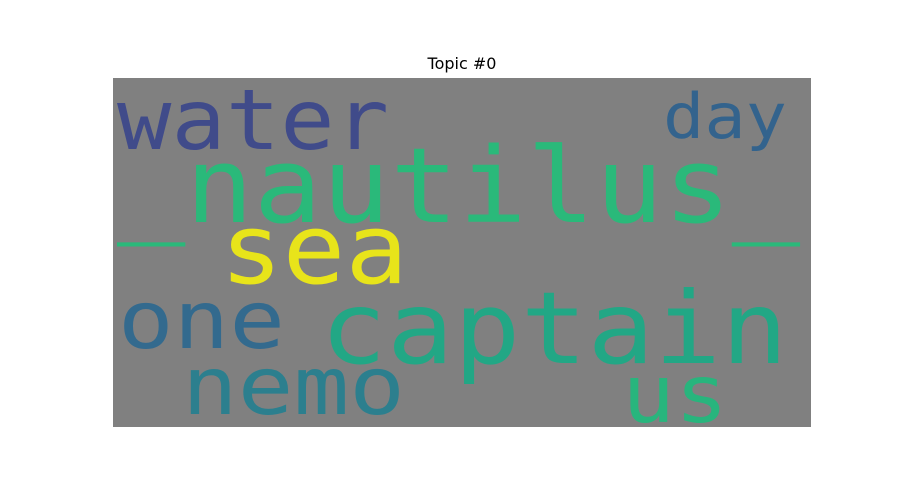 The image size is (900, 500). I want to click on wordcloud-word-sea: sea, so click(314, 249).